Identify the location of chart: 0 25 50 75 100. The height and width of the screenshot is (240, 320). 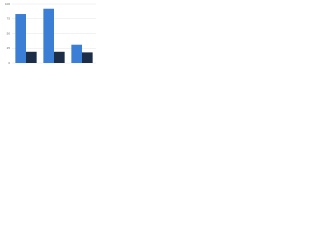
(50, 33).